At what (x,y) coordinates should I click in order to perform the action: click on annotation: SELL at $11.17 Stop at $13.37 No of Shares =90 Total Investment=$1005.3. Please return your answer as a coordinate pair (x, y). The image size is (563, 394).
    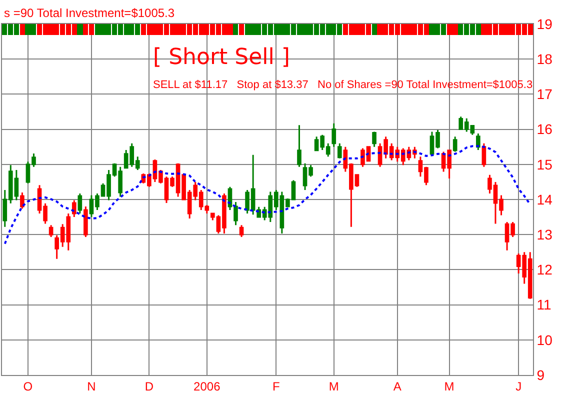
    Looking at the image, I should click on (343, 85).